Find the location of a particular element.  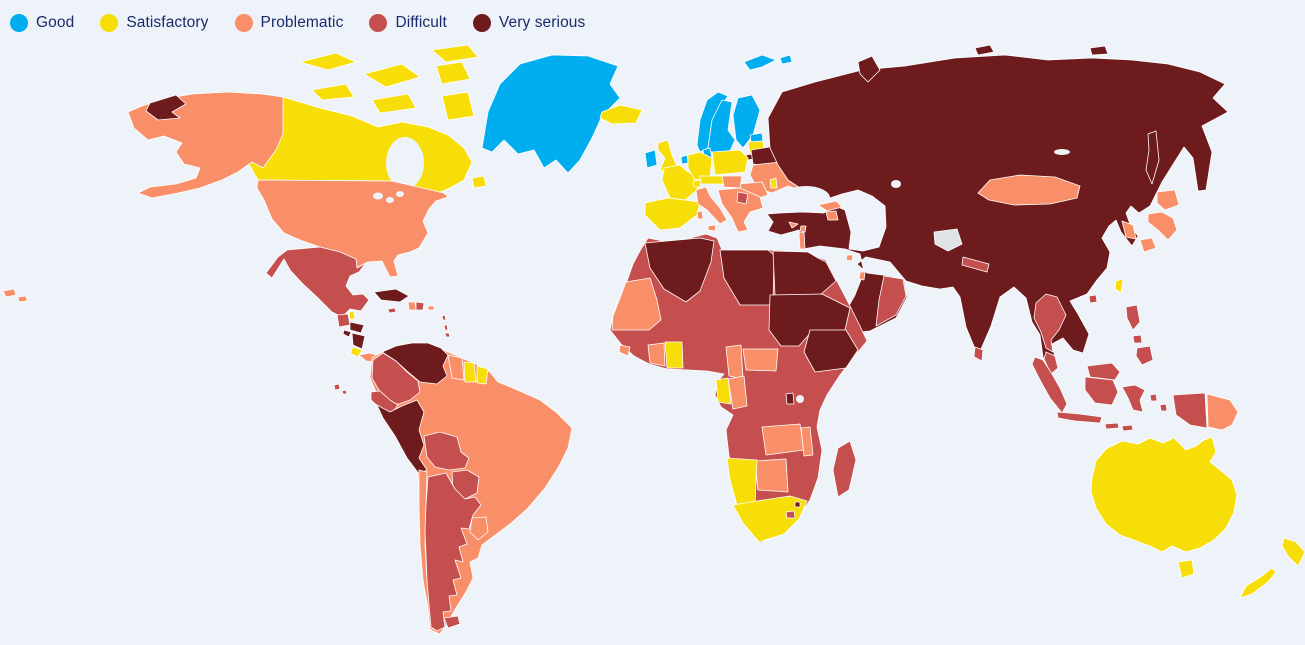

region-indonesia-sumatra is located at coordinates (1049, 385).